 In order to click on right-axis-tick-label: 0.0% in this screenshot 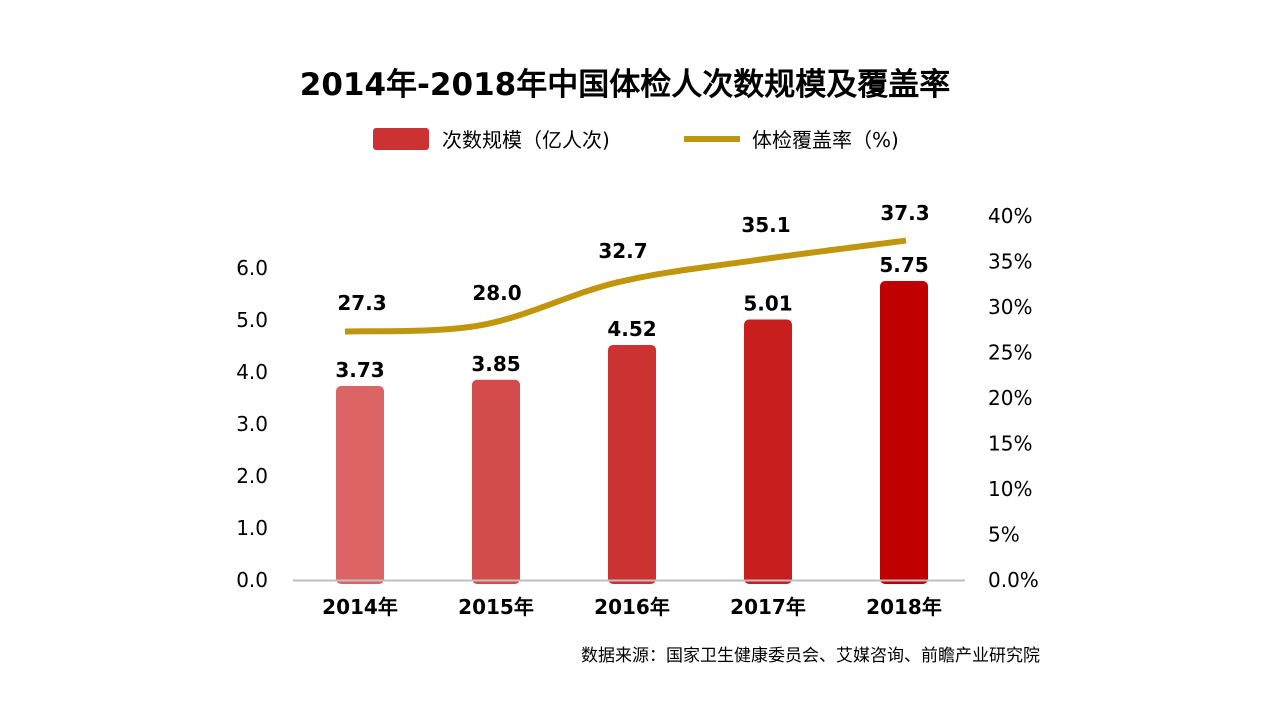, I will do `click(1013, 580)`.